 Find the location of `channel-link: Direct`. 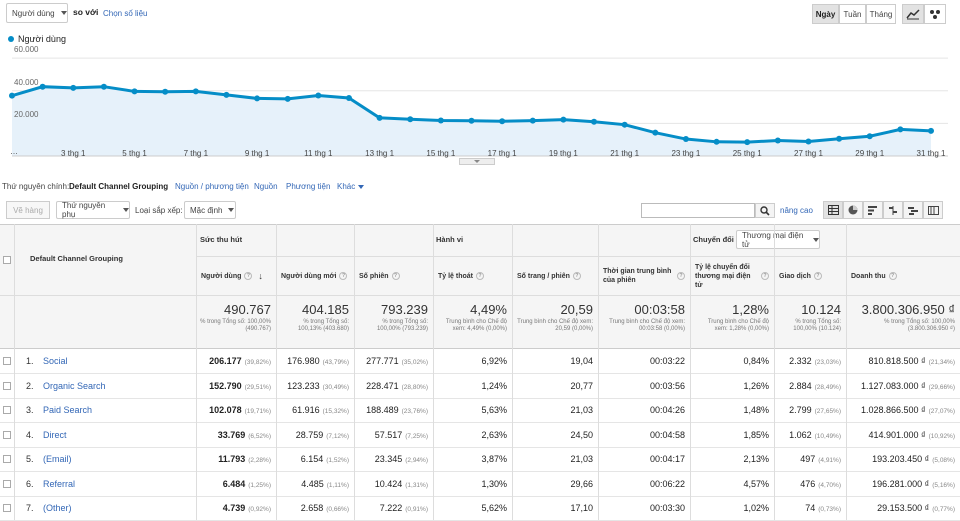

channel-link: Direct is located at coordinates (55, 434).